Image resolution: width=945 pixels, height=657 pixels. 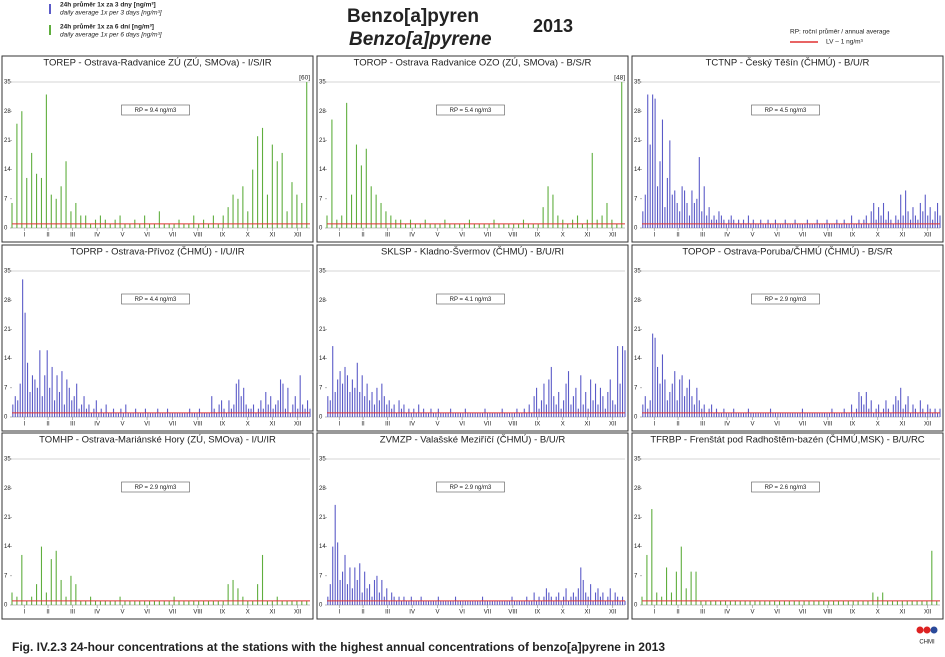 I want to click on annotation: RP = 4.1 ng/m3, so click(x=471, y=300).